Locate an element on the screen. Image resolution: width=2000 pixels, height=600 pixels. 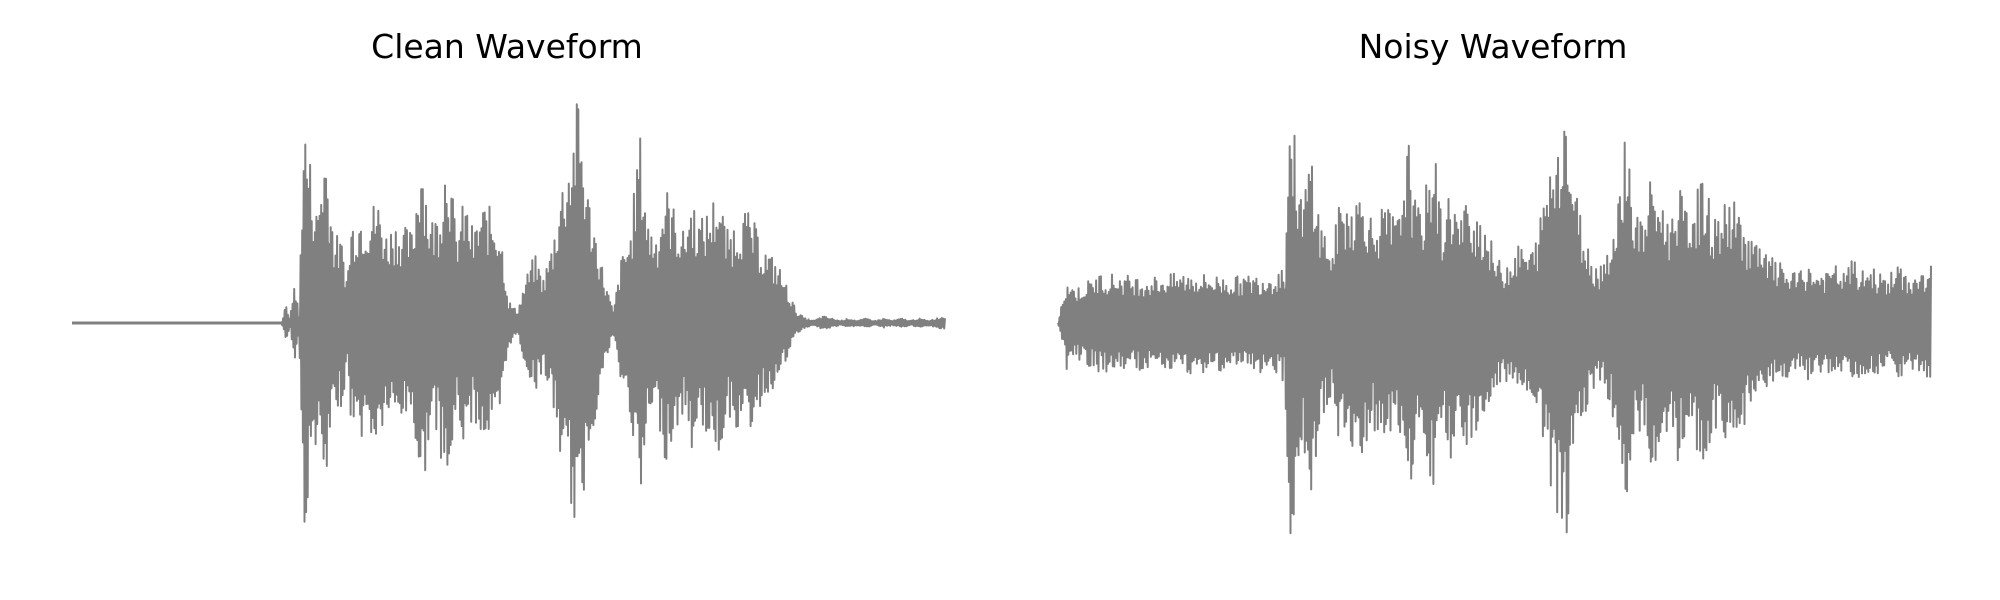
clean-waveform-title: Clean Waveform is located at coordinates (507, 46).